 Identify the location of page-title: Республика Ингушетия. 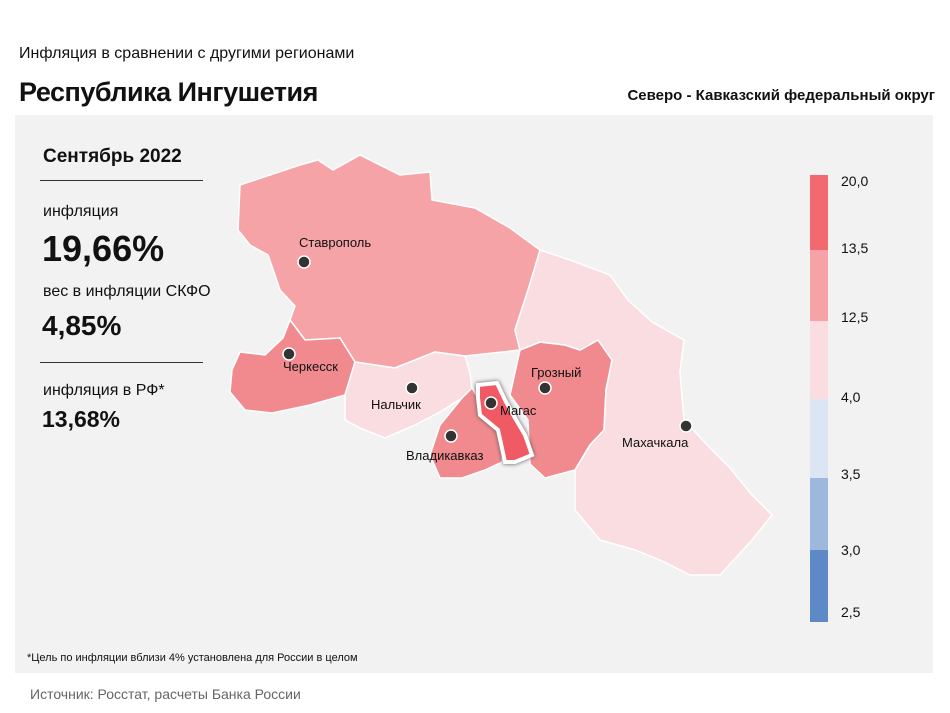
(168, 92).